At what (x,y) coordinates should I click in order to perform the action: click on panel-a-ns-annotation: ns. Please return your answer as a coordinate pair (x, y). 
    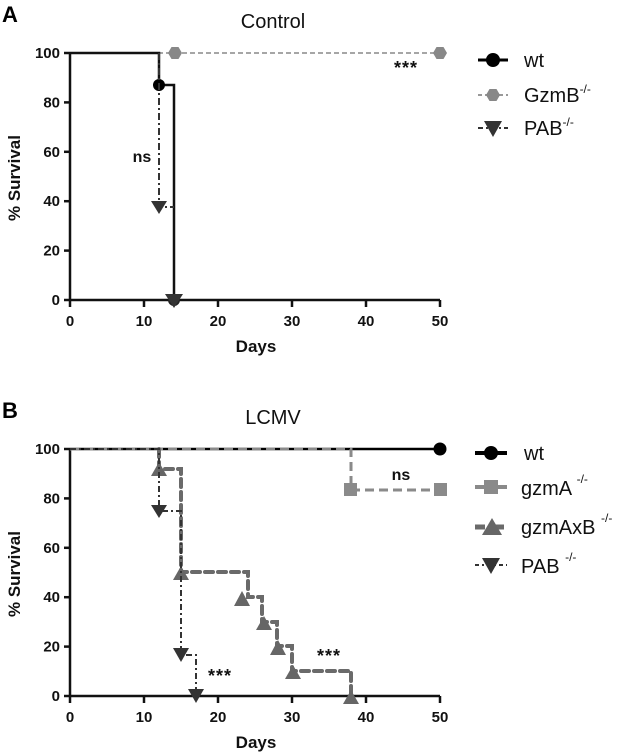
    Looking at the image, I should click on (142, 157).